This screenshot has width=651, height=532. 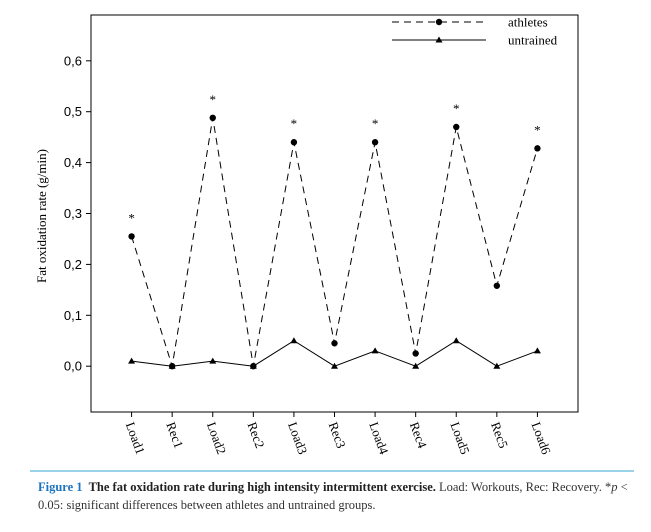 What do you see at coordinates (174, 435) in the screenshot?
I see `x-tick-label: Rec1` at bounding box center [174, 435].